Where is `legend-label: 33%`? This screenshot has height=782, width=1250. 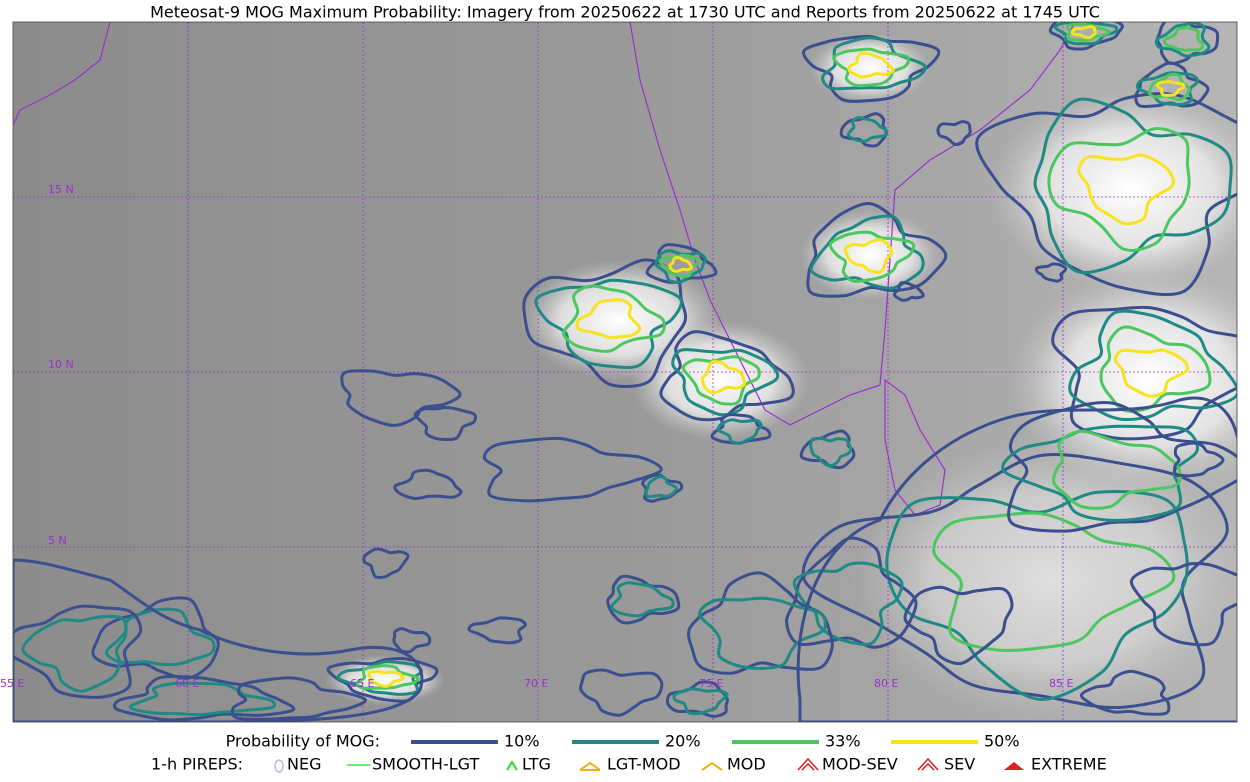 legend-label: 33% is located at coordinates (843, 741).